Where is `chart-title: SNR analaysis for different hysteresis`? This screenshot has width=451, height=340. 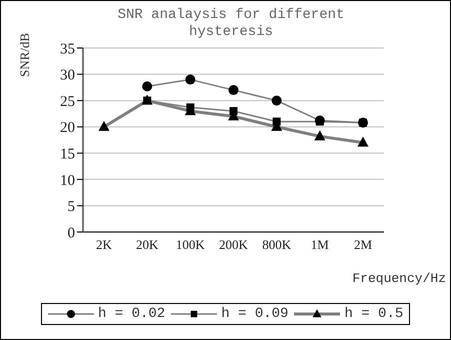
chart-title: SNR analaysis for different hysteresis is located at coordinates (231, 24).